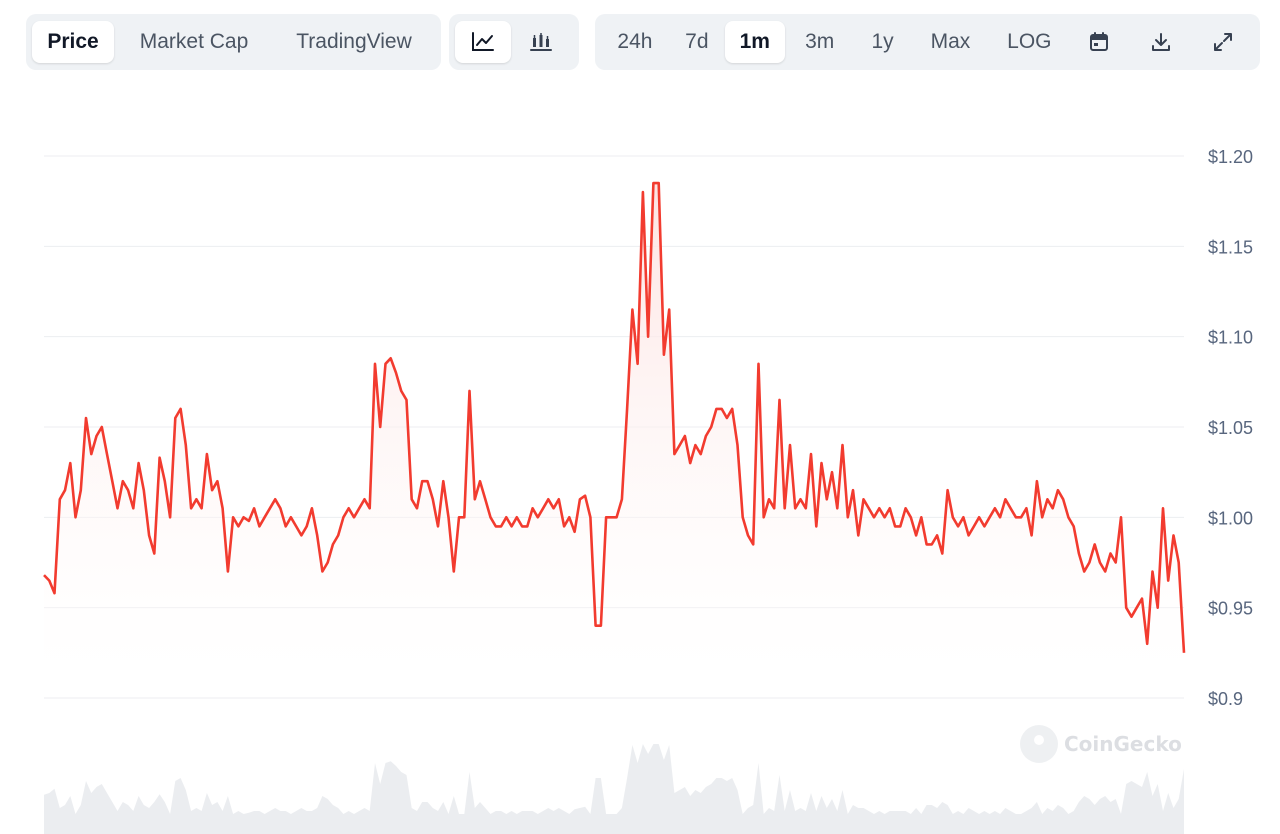 The height and width of the screenshot is (834, 1280). What do you see at coordinates (697, 41) in the screenshot?
I see `range-7d: 7d` at bounding box center [697, 41].